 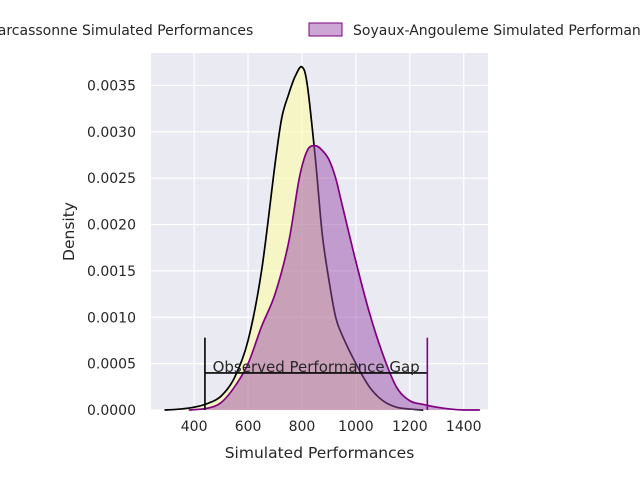 I want to click on y-axis-label: Density, so click(x=69, y=231).